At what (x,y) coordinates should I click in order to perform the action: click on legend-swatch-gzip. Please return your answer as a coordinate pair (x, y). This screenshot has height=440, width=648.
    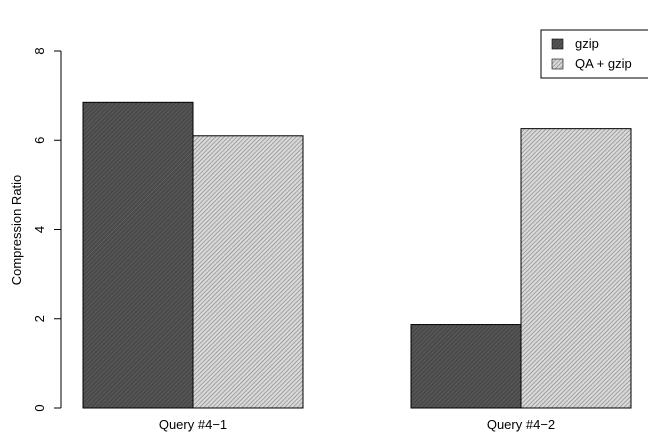
    Looking at the image, I should click on (557, 44).